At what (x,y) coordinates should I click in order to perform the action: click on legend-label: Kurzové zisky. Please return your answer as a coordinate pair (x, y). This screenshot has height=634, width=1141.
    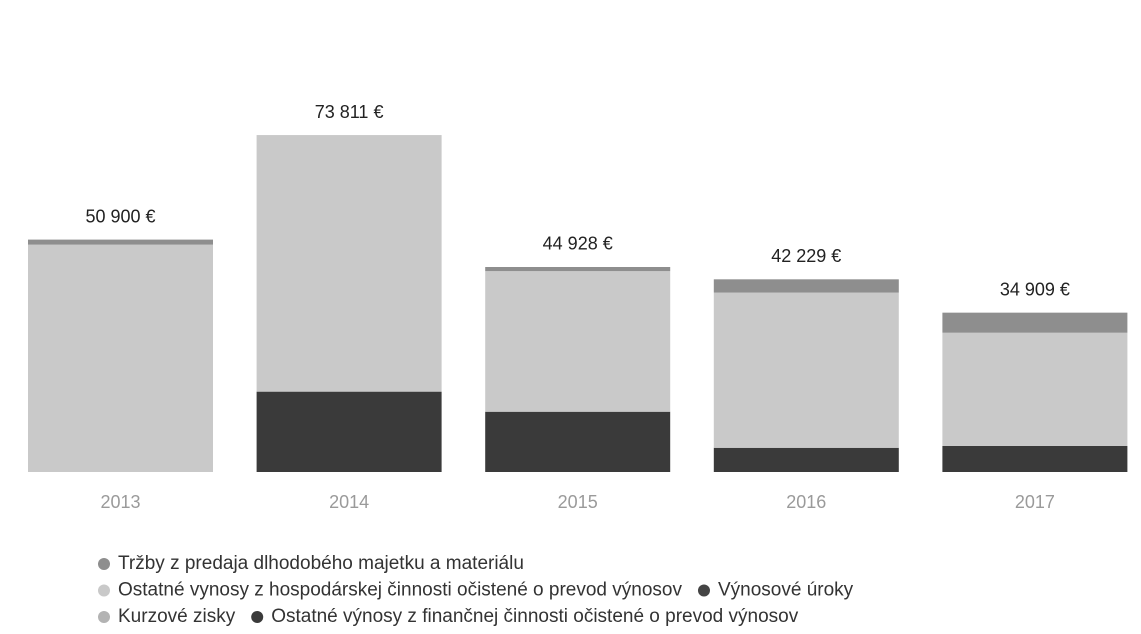
    Looking at the image, I should click on (177, 616).